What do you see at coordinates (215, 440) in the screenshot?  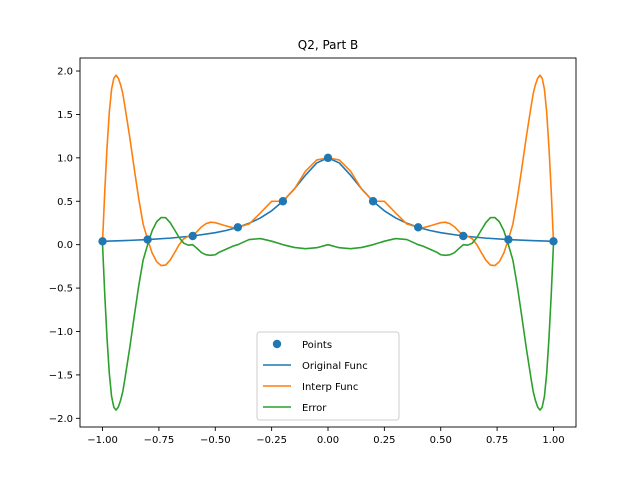 I see `x-tick-label: −0.50` at bounding box center [215, 440].